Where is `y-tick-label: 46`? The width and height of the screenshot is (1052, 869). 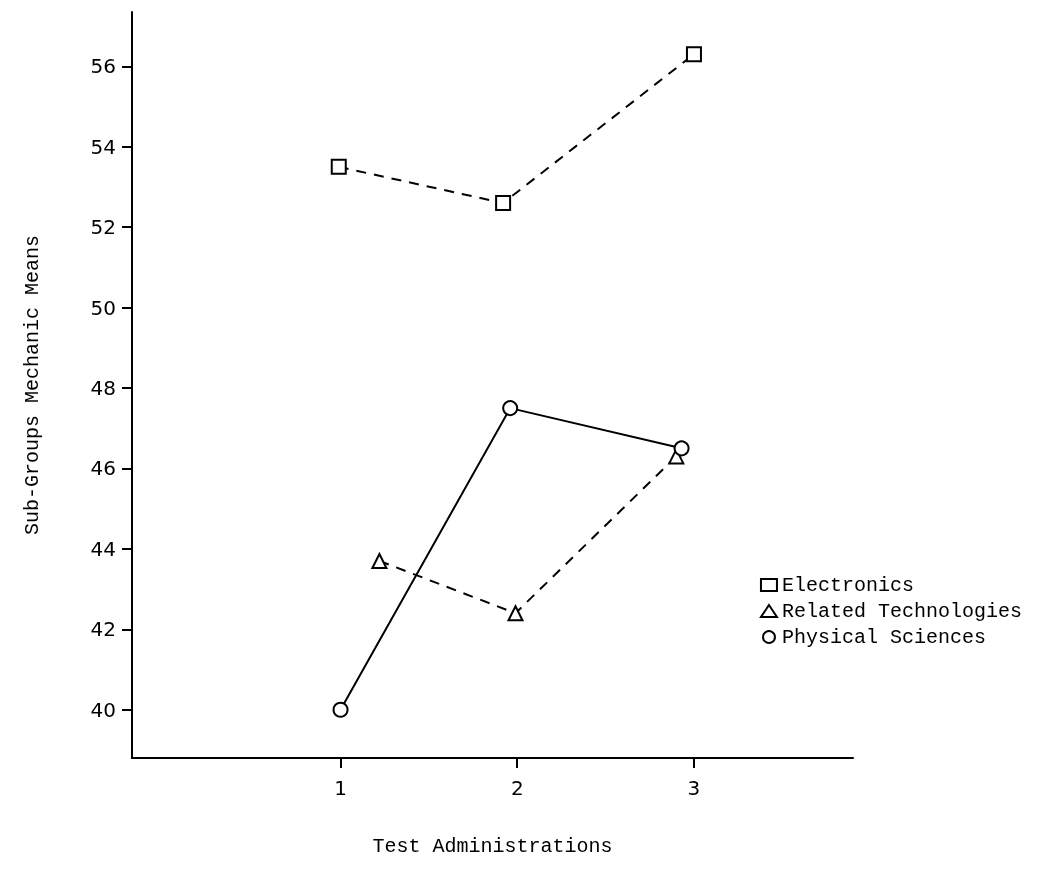
y-tick-label: 46 is located at coordinates (103, 468).